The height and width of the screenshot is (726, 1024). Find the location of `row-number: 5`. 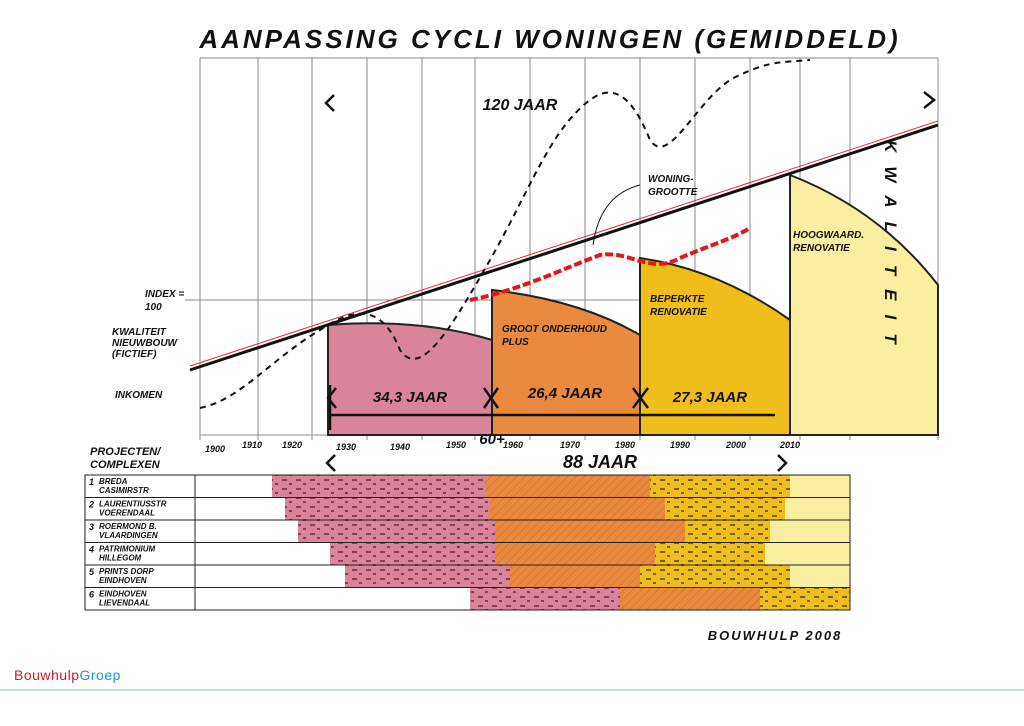

row-number: 5 is located at coordinates (92, 572).